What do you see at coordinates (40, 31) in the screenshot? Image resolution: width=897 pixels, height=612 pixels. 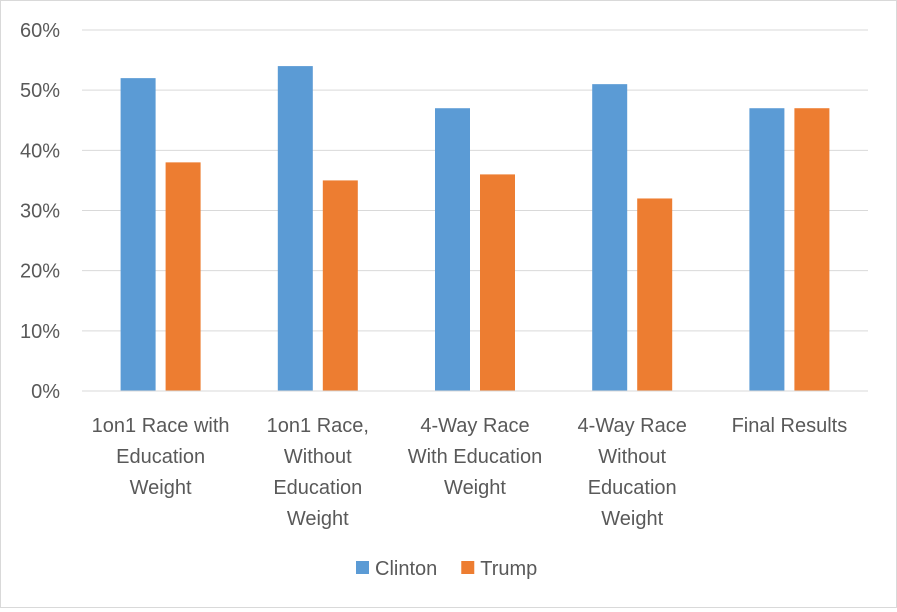 I see `y-tick-label: 60%` at bounding box center [40, 31].